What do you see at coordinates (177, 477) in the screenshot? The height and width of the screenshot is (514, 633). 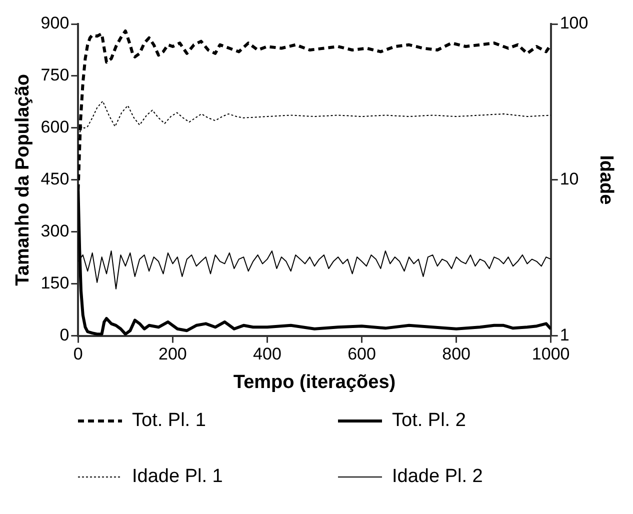 I see `legend-label: Idade Pl. 1` at bounding box center [177, 477].